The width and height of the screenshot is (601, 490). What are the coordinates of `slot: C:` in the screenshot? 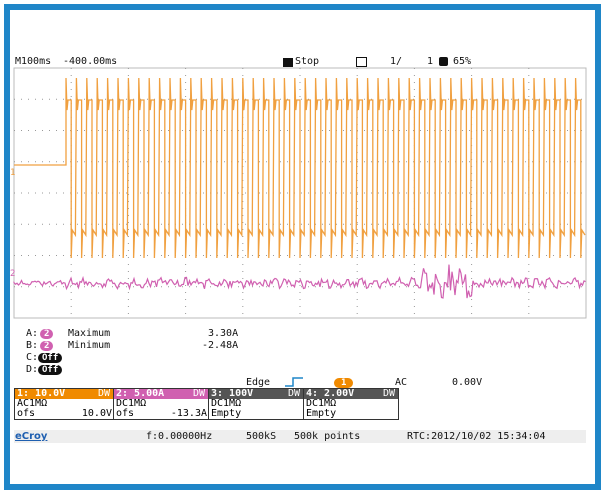 It's located at (32, 357).